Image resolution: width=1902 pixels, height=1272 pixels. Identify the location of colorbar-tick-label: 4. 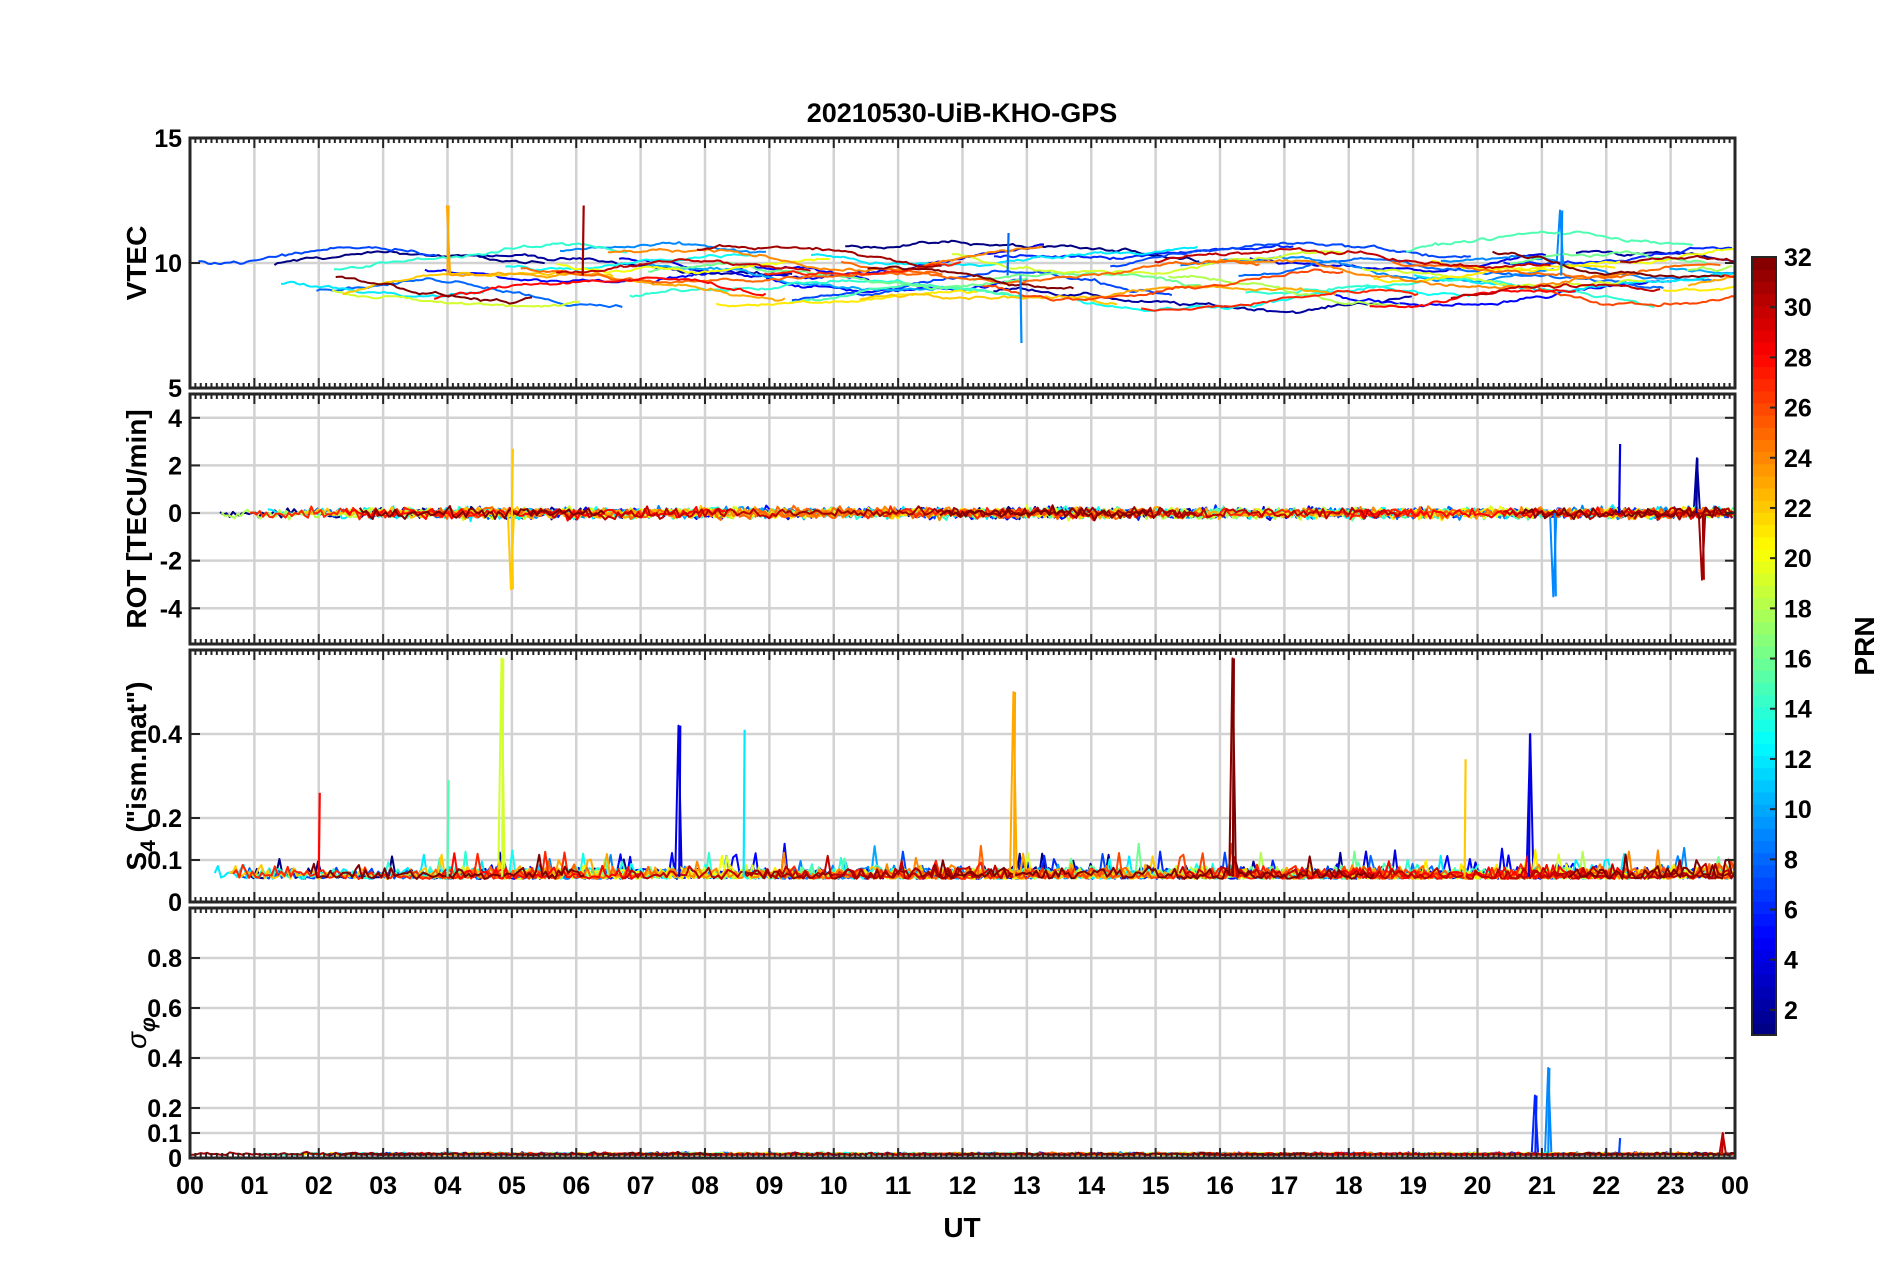
(1791, 961).